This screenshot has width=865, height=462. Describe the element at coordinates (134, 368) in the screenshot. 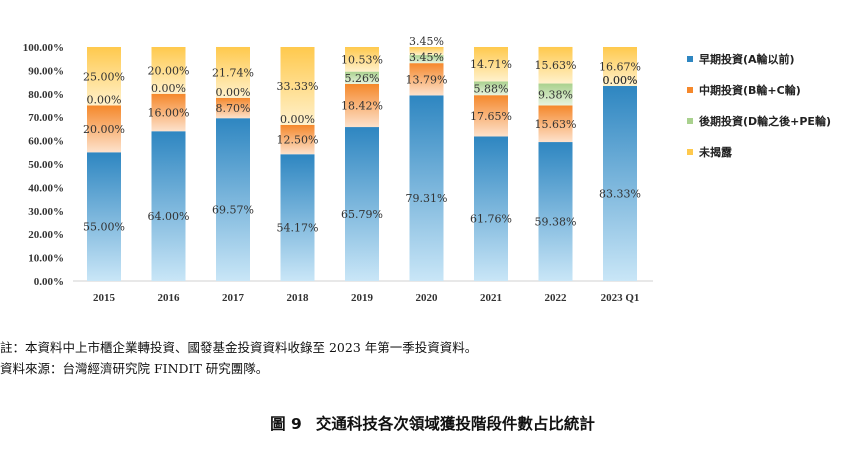

I see `source-line: 資料來源：台灣經濟研究院 FINDIT 研究團隊。` at that location.